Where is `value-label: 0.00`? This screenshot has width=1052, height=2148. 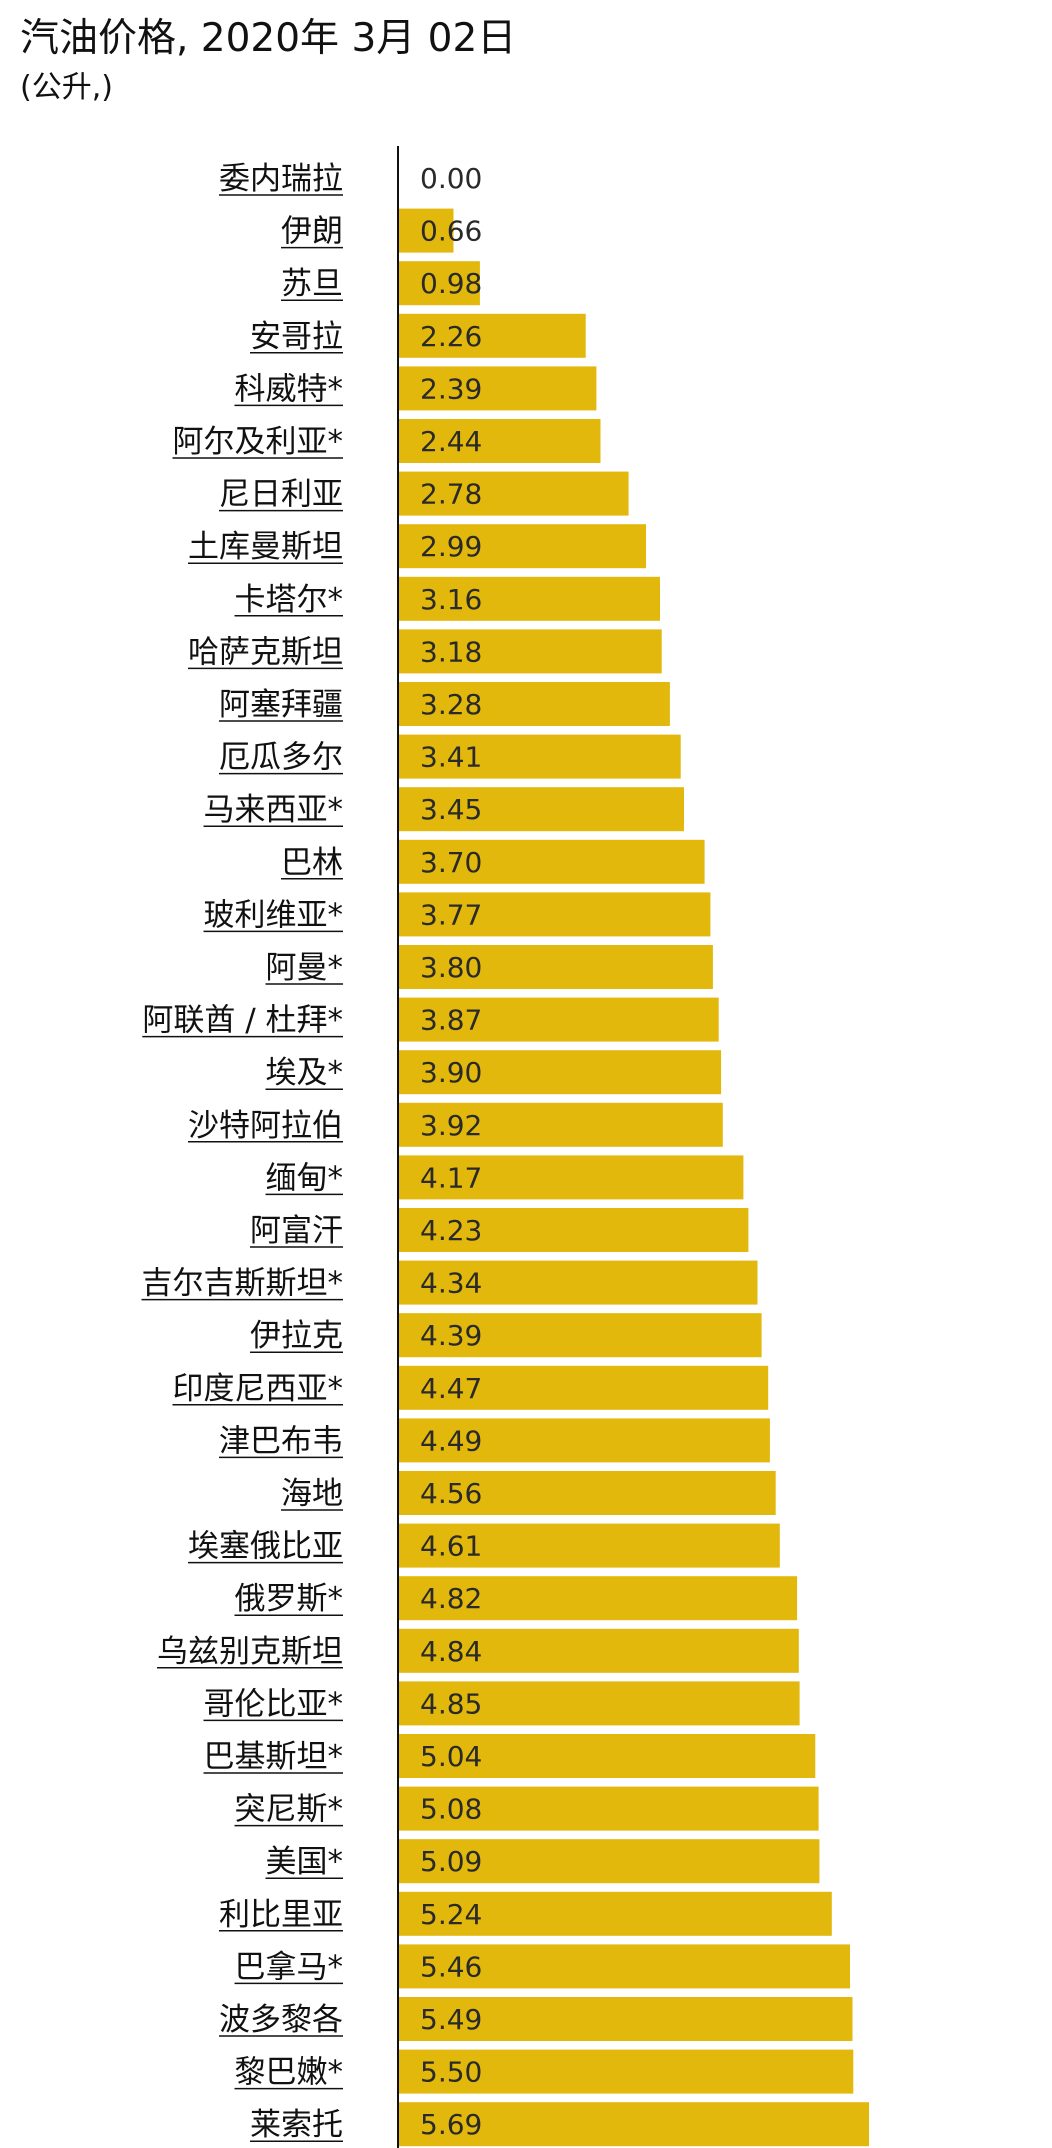 value-label: 0.00 is located at coordinates (451, 178).